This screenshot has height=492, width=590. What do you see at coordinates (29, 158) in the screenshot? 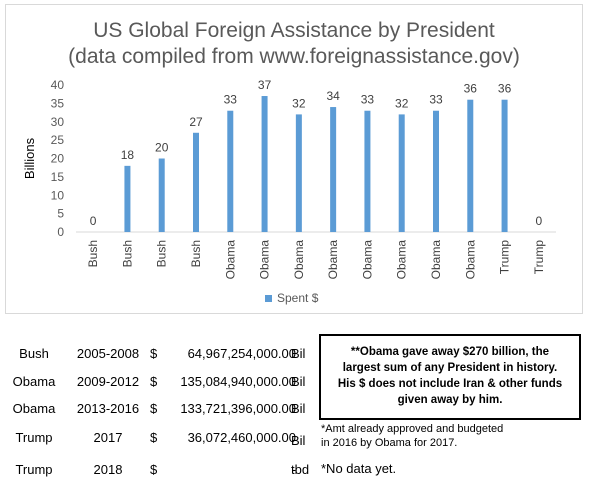
I see `y-axis-label: Billions` at bounding box center [29, 158].